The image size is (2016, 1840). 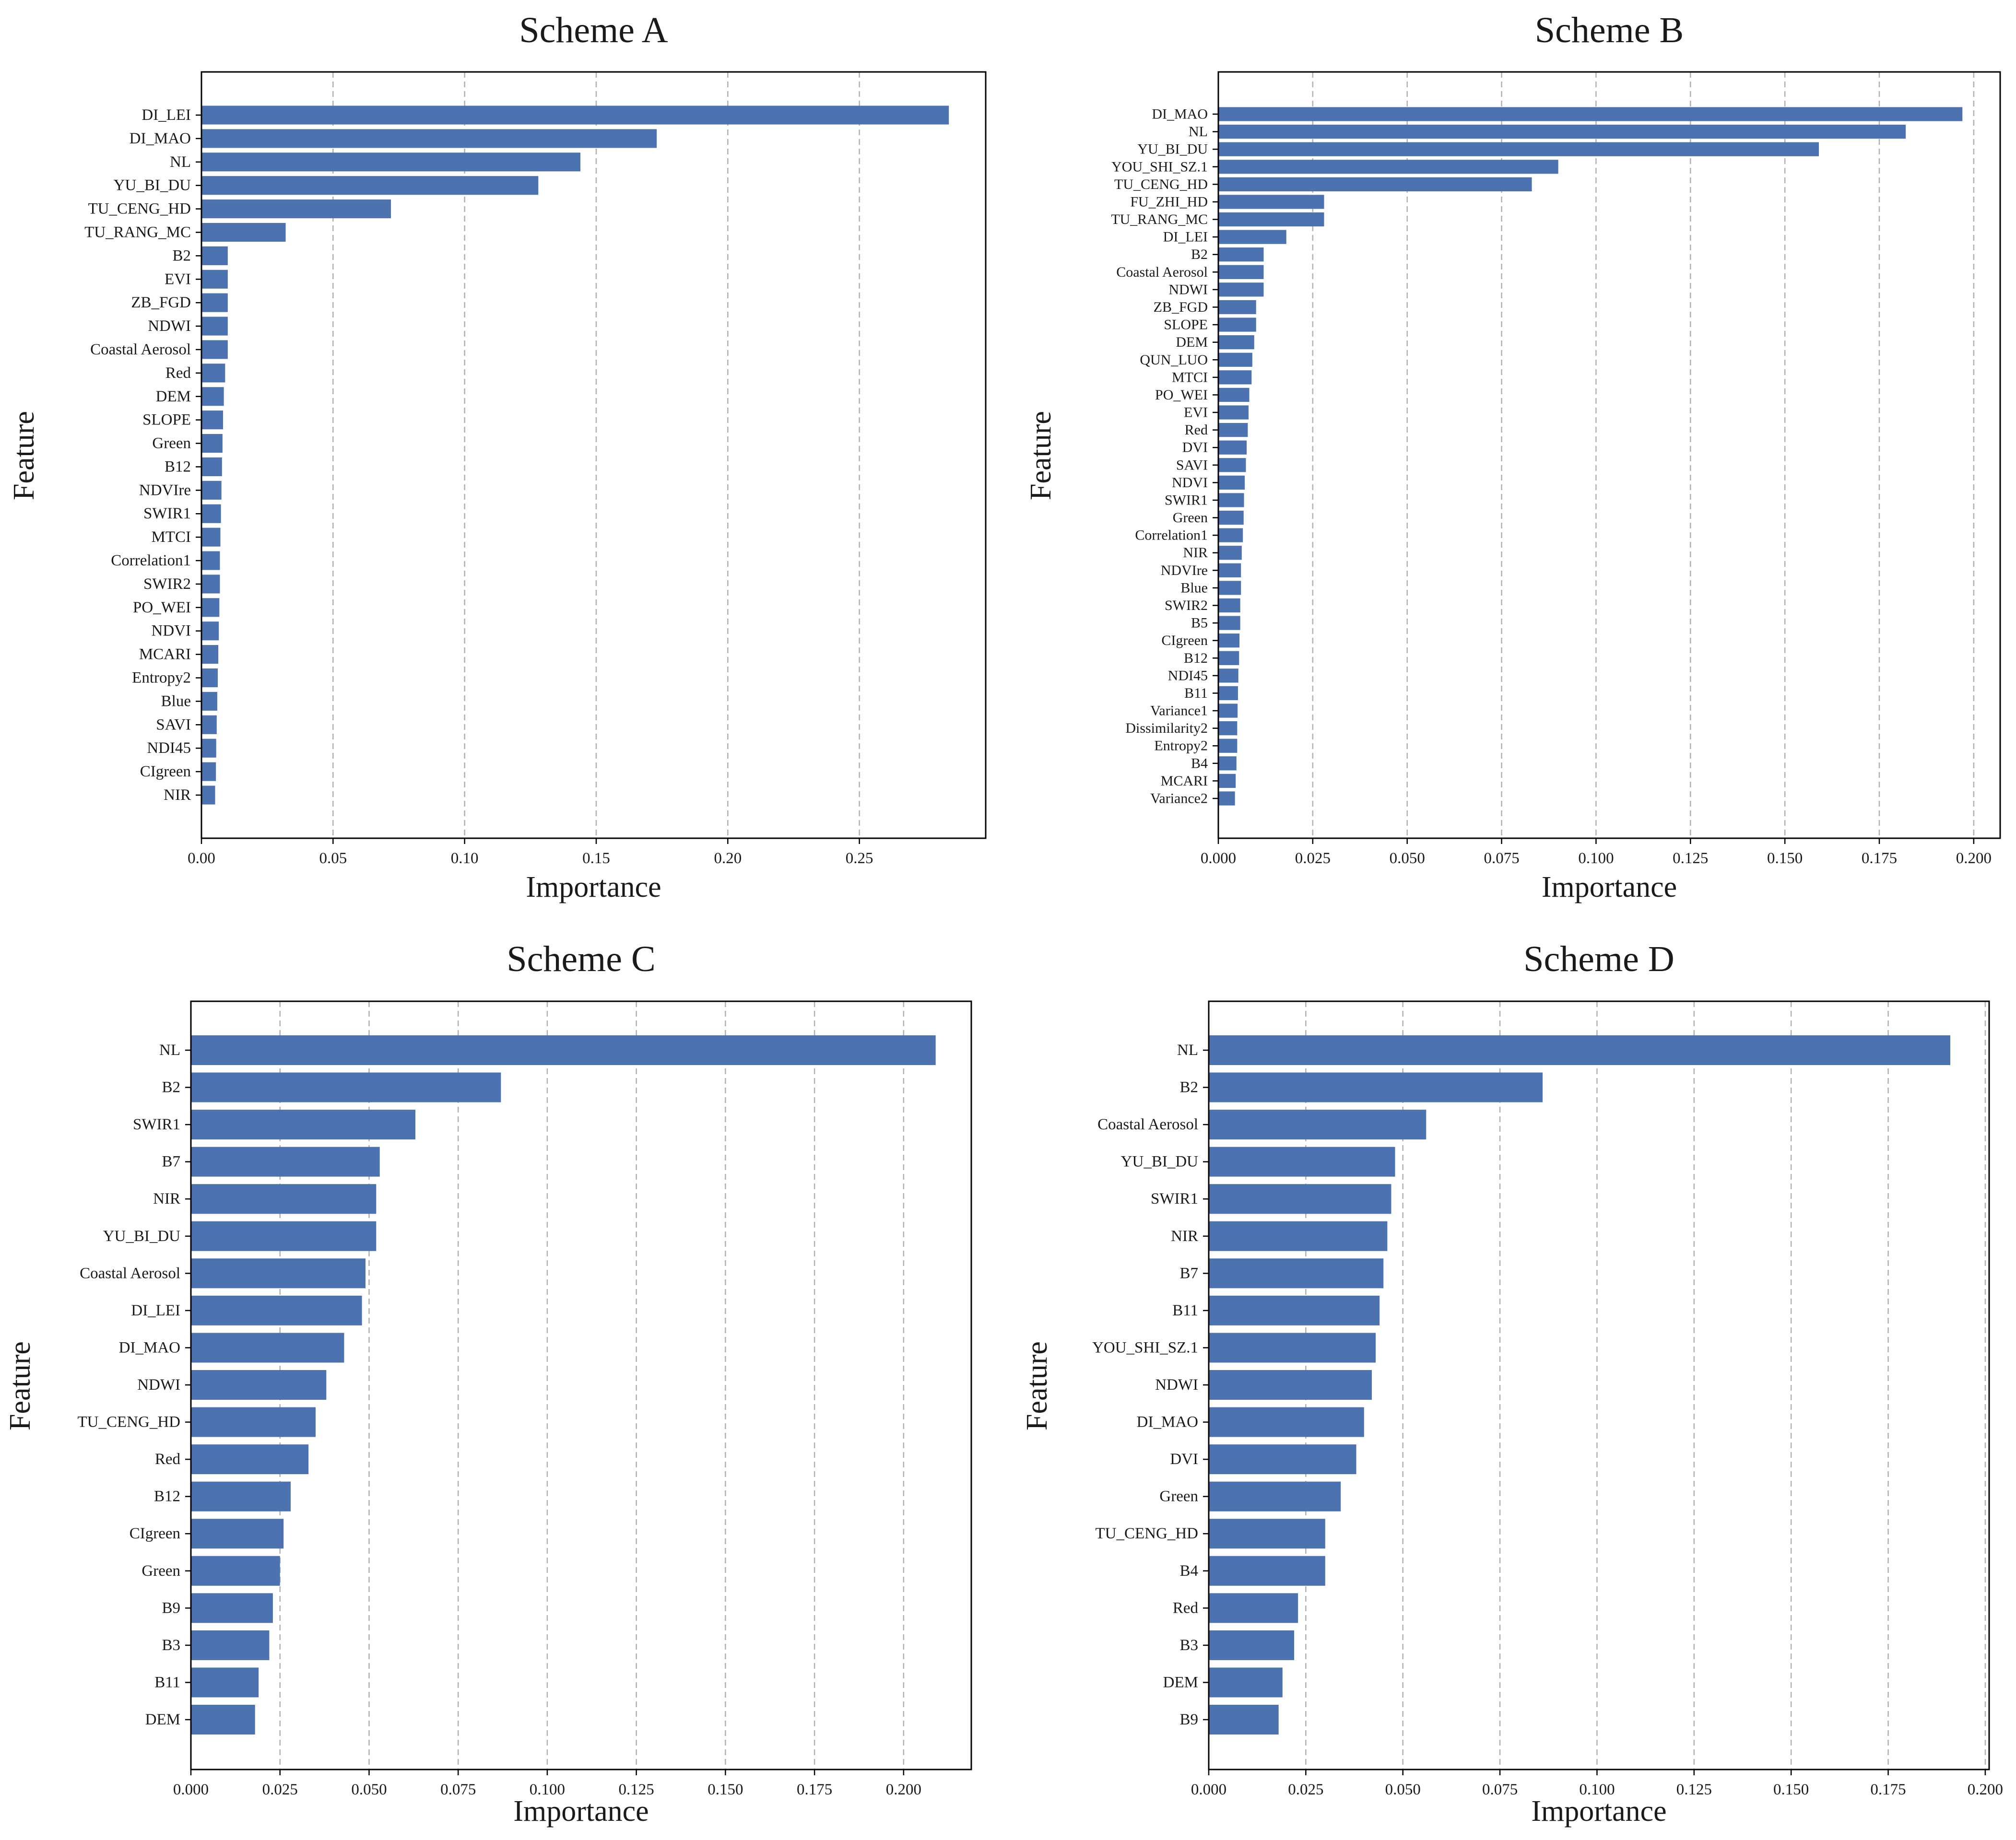 What do you see at coordinates (1188, 1274) in the screenshot?
I see `y-tick-label: B7` at bounding box center [1188, 1274].